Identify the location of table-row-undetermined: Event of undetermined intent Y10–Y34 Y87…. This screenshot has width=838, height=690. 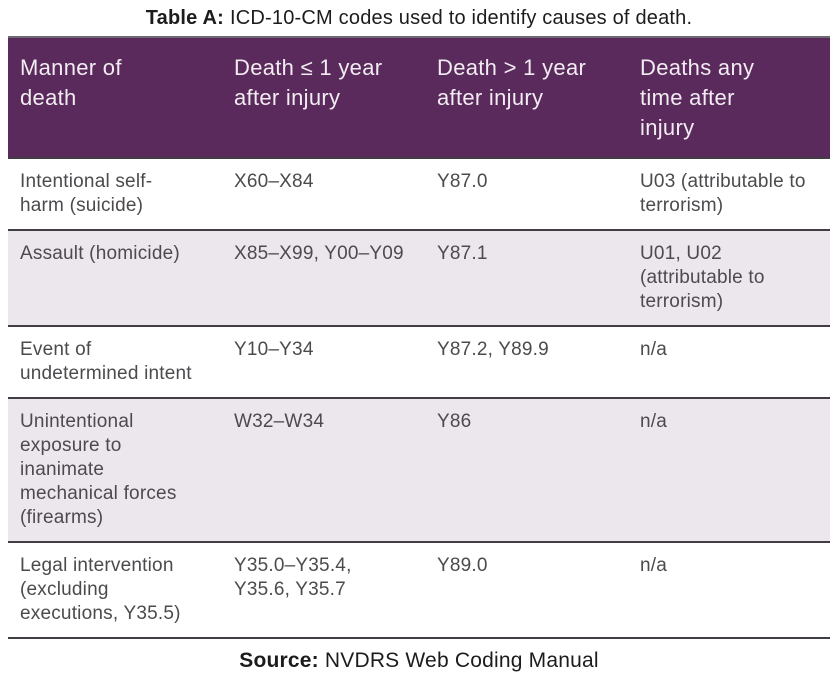
(419, 362).